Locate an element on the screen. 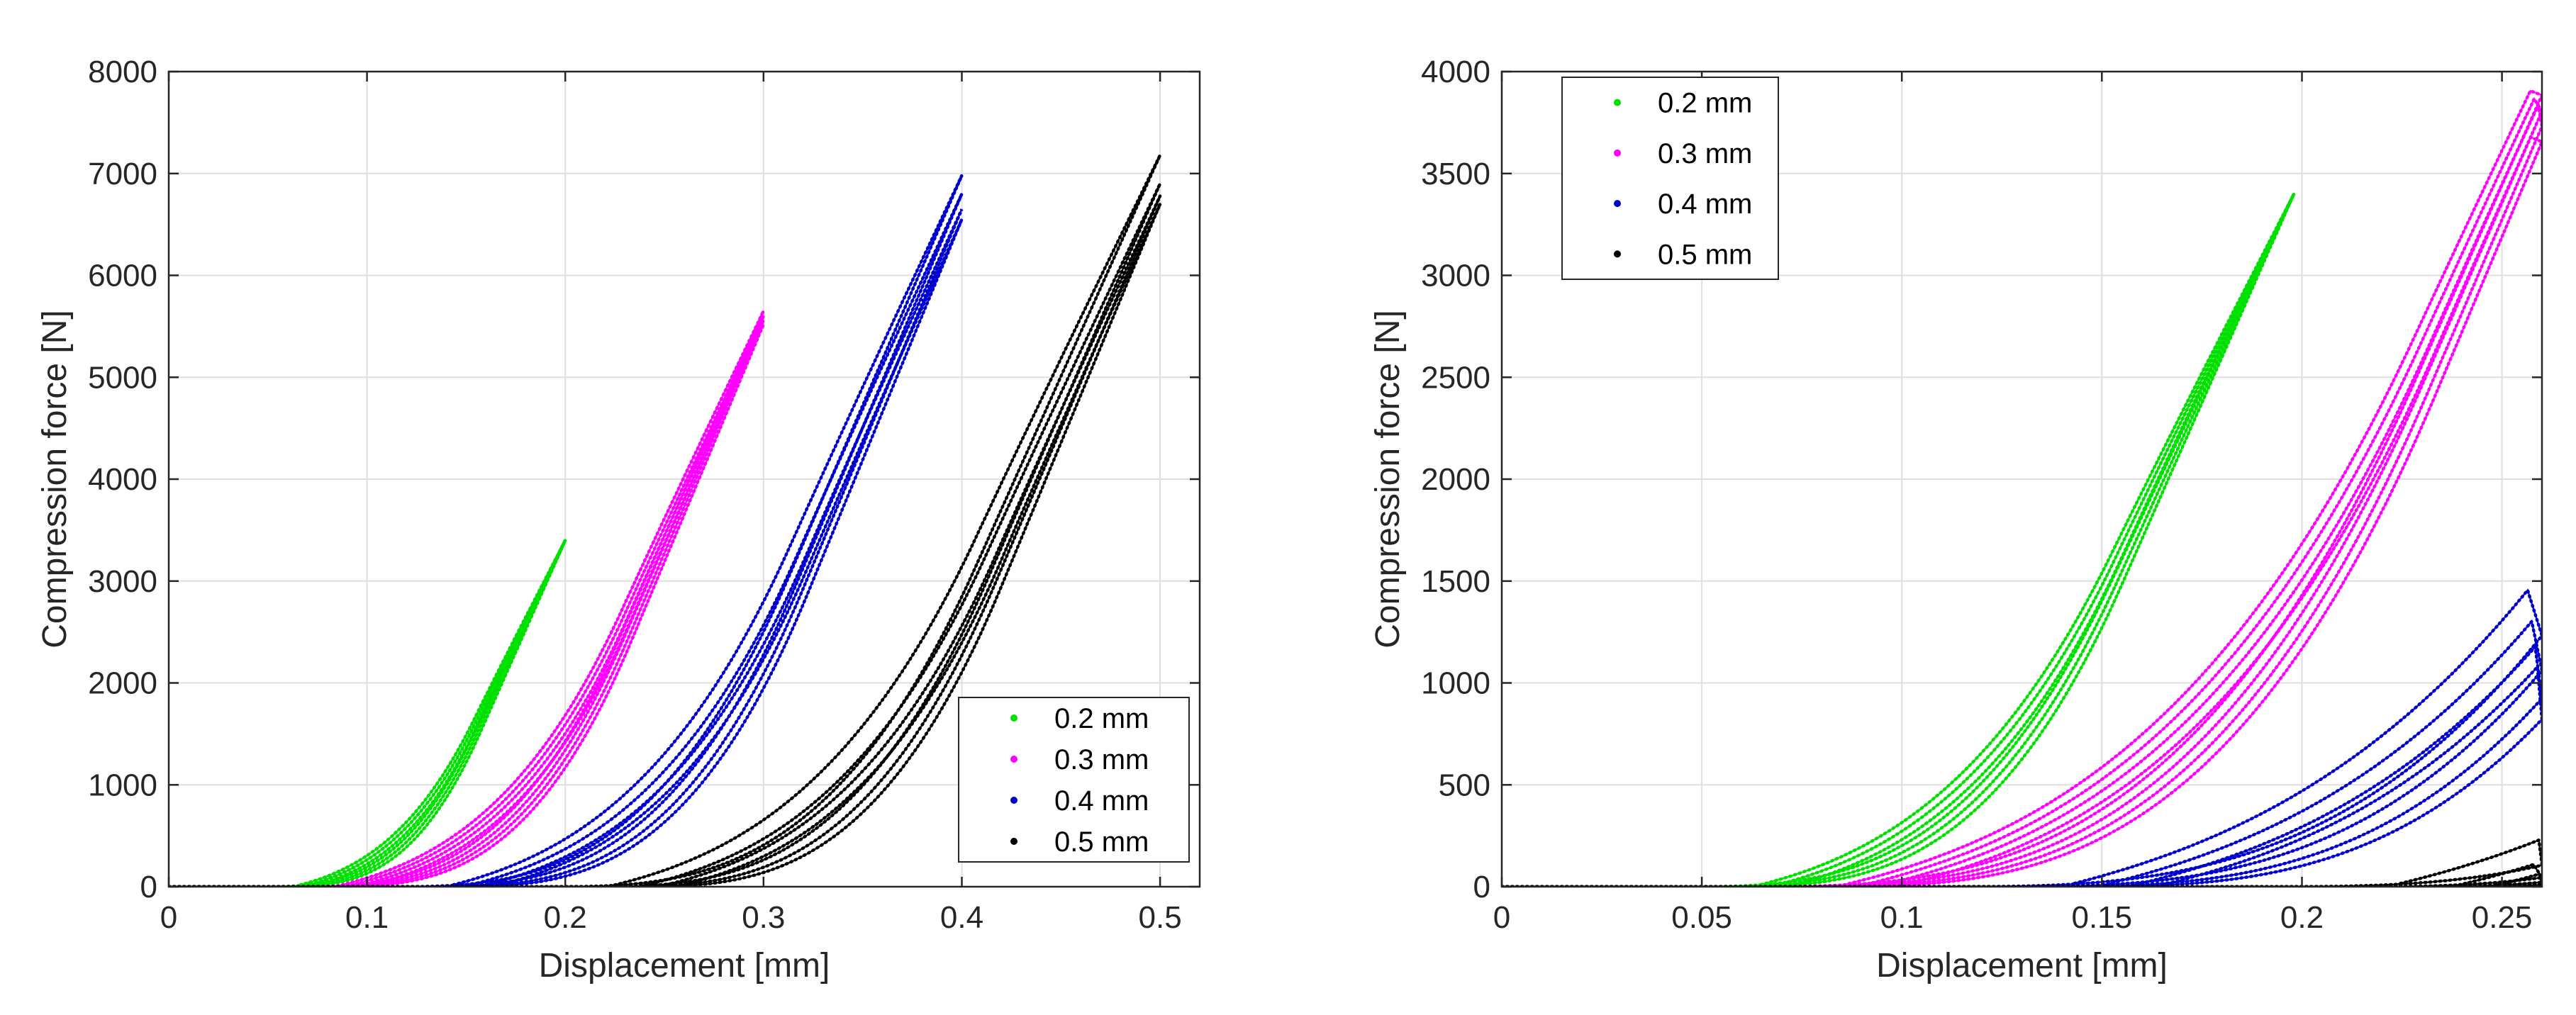 The image size is (2576, 1015). left-legend-box is located at coordinates (1074, 780).